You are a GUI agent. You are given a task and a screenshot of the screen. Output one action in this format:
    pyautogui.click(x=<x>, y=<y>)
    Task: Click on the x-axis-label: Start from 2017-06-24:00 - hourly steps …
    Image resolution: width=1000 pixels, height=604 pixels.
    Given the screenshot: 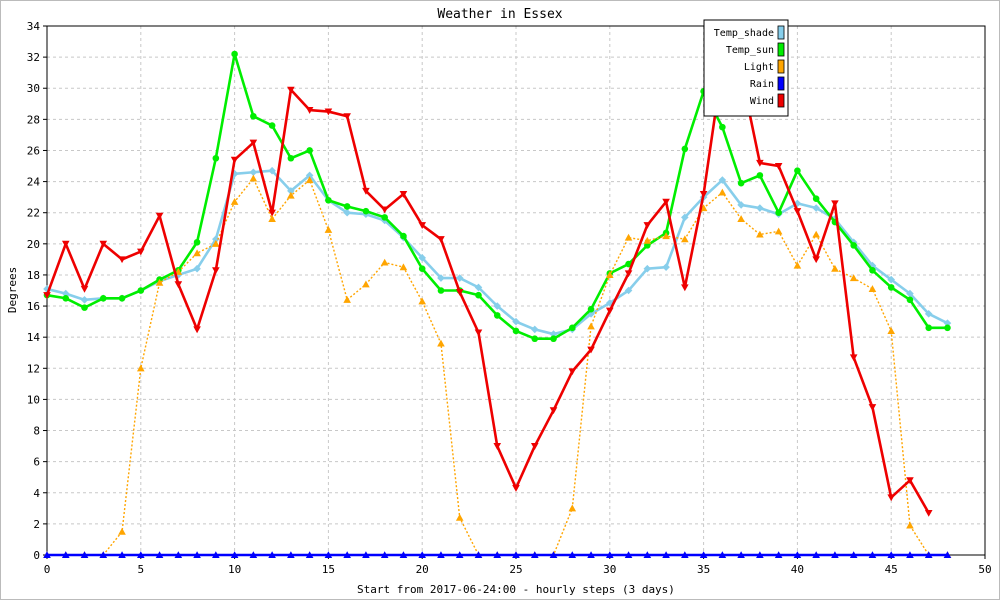 What is the action you would take?
    pyautogui.click(x=516, y=589)
    